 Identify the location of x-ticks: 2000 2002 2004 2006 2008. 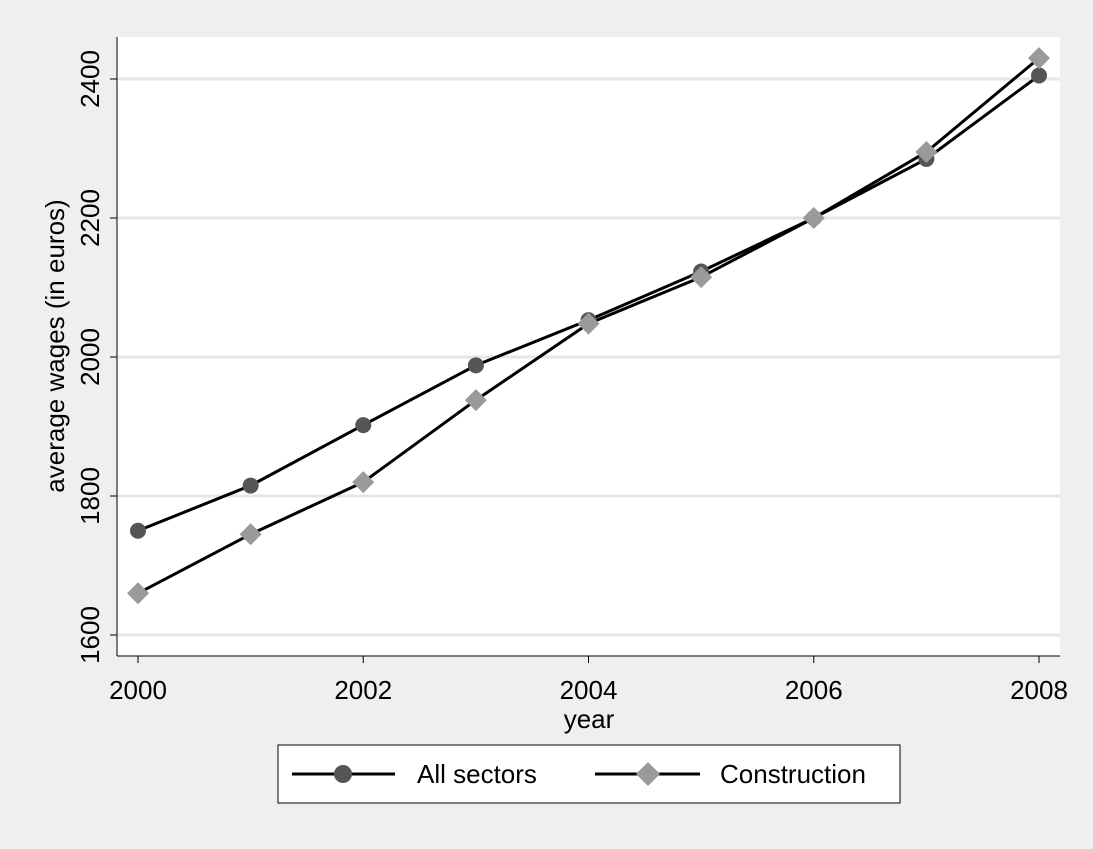
(588, 680).